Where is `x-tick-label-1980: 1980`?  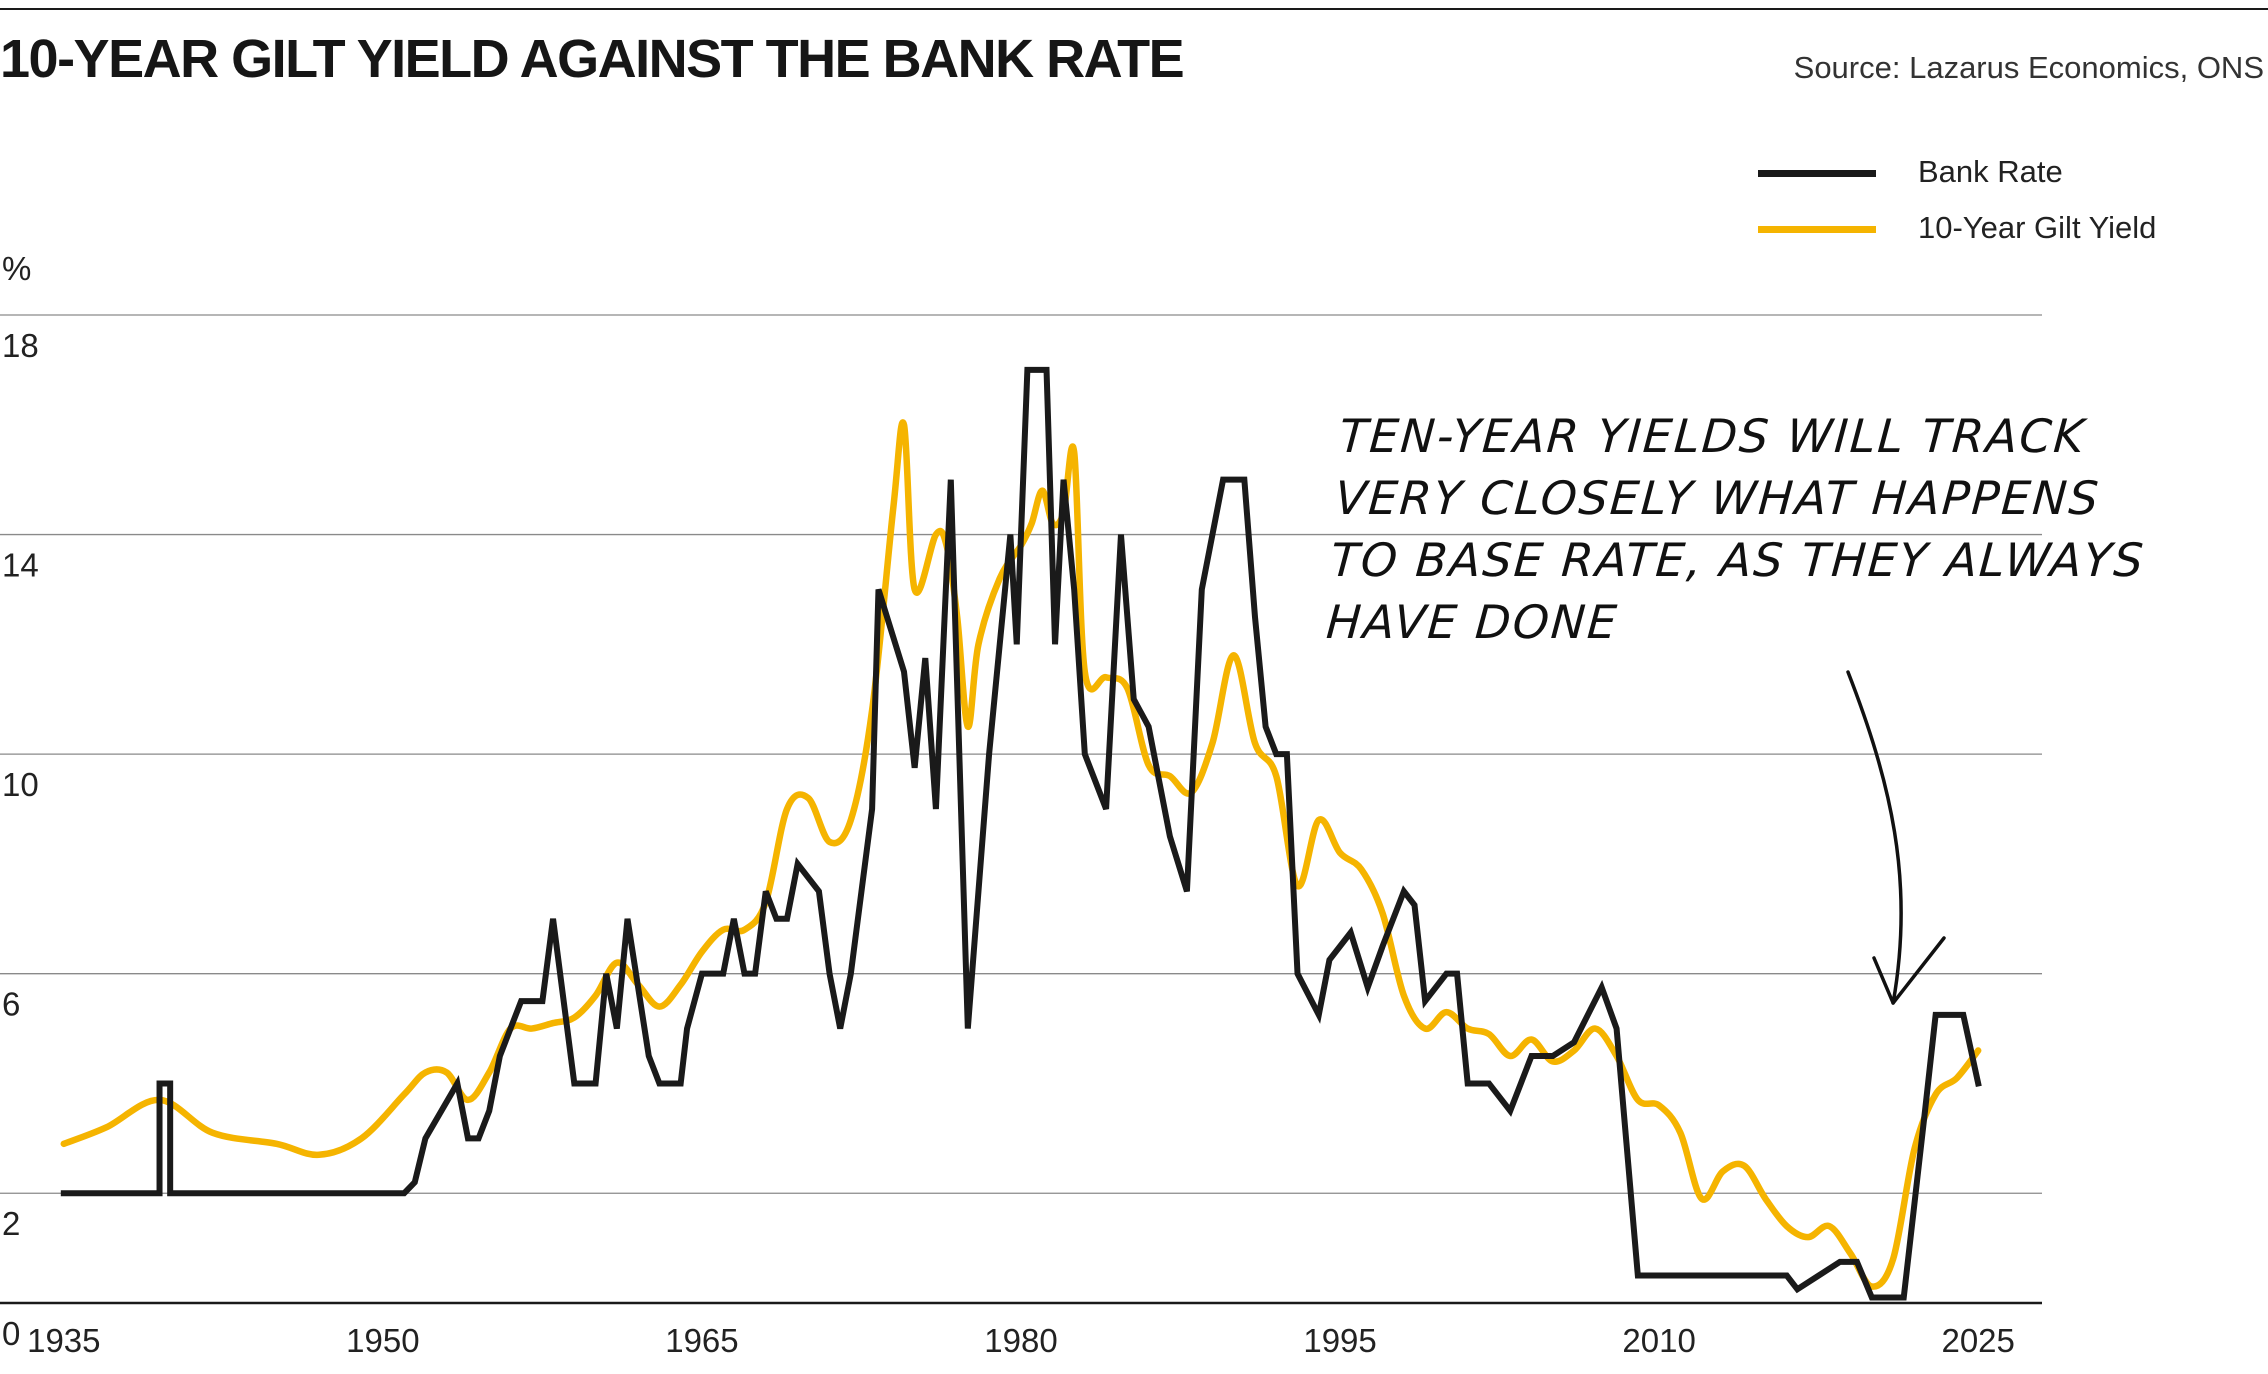
x-tick-label-1980: 1980 is located at coordinates (1020, 1340).